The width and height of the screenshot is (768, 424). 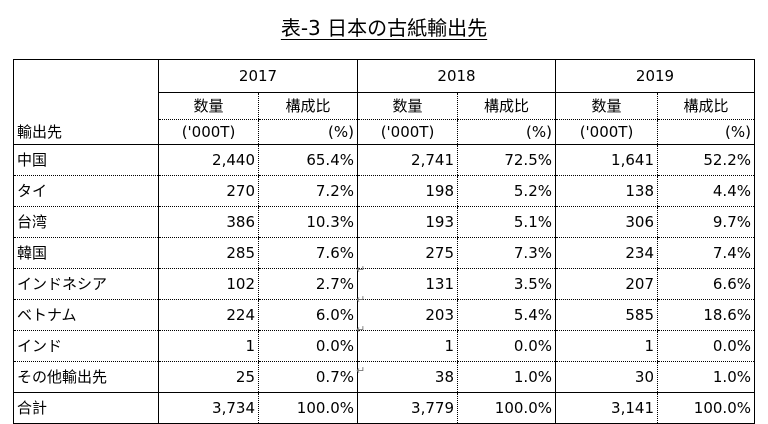 I want to click on share-cell: 9.7%, so click(x=706, y=222).